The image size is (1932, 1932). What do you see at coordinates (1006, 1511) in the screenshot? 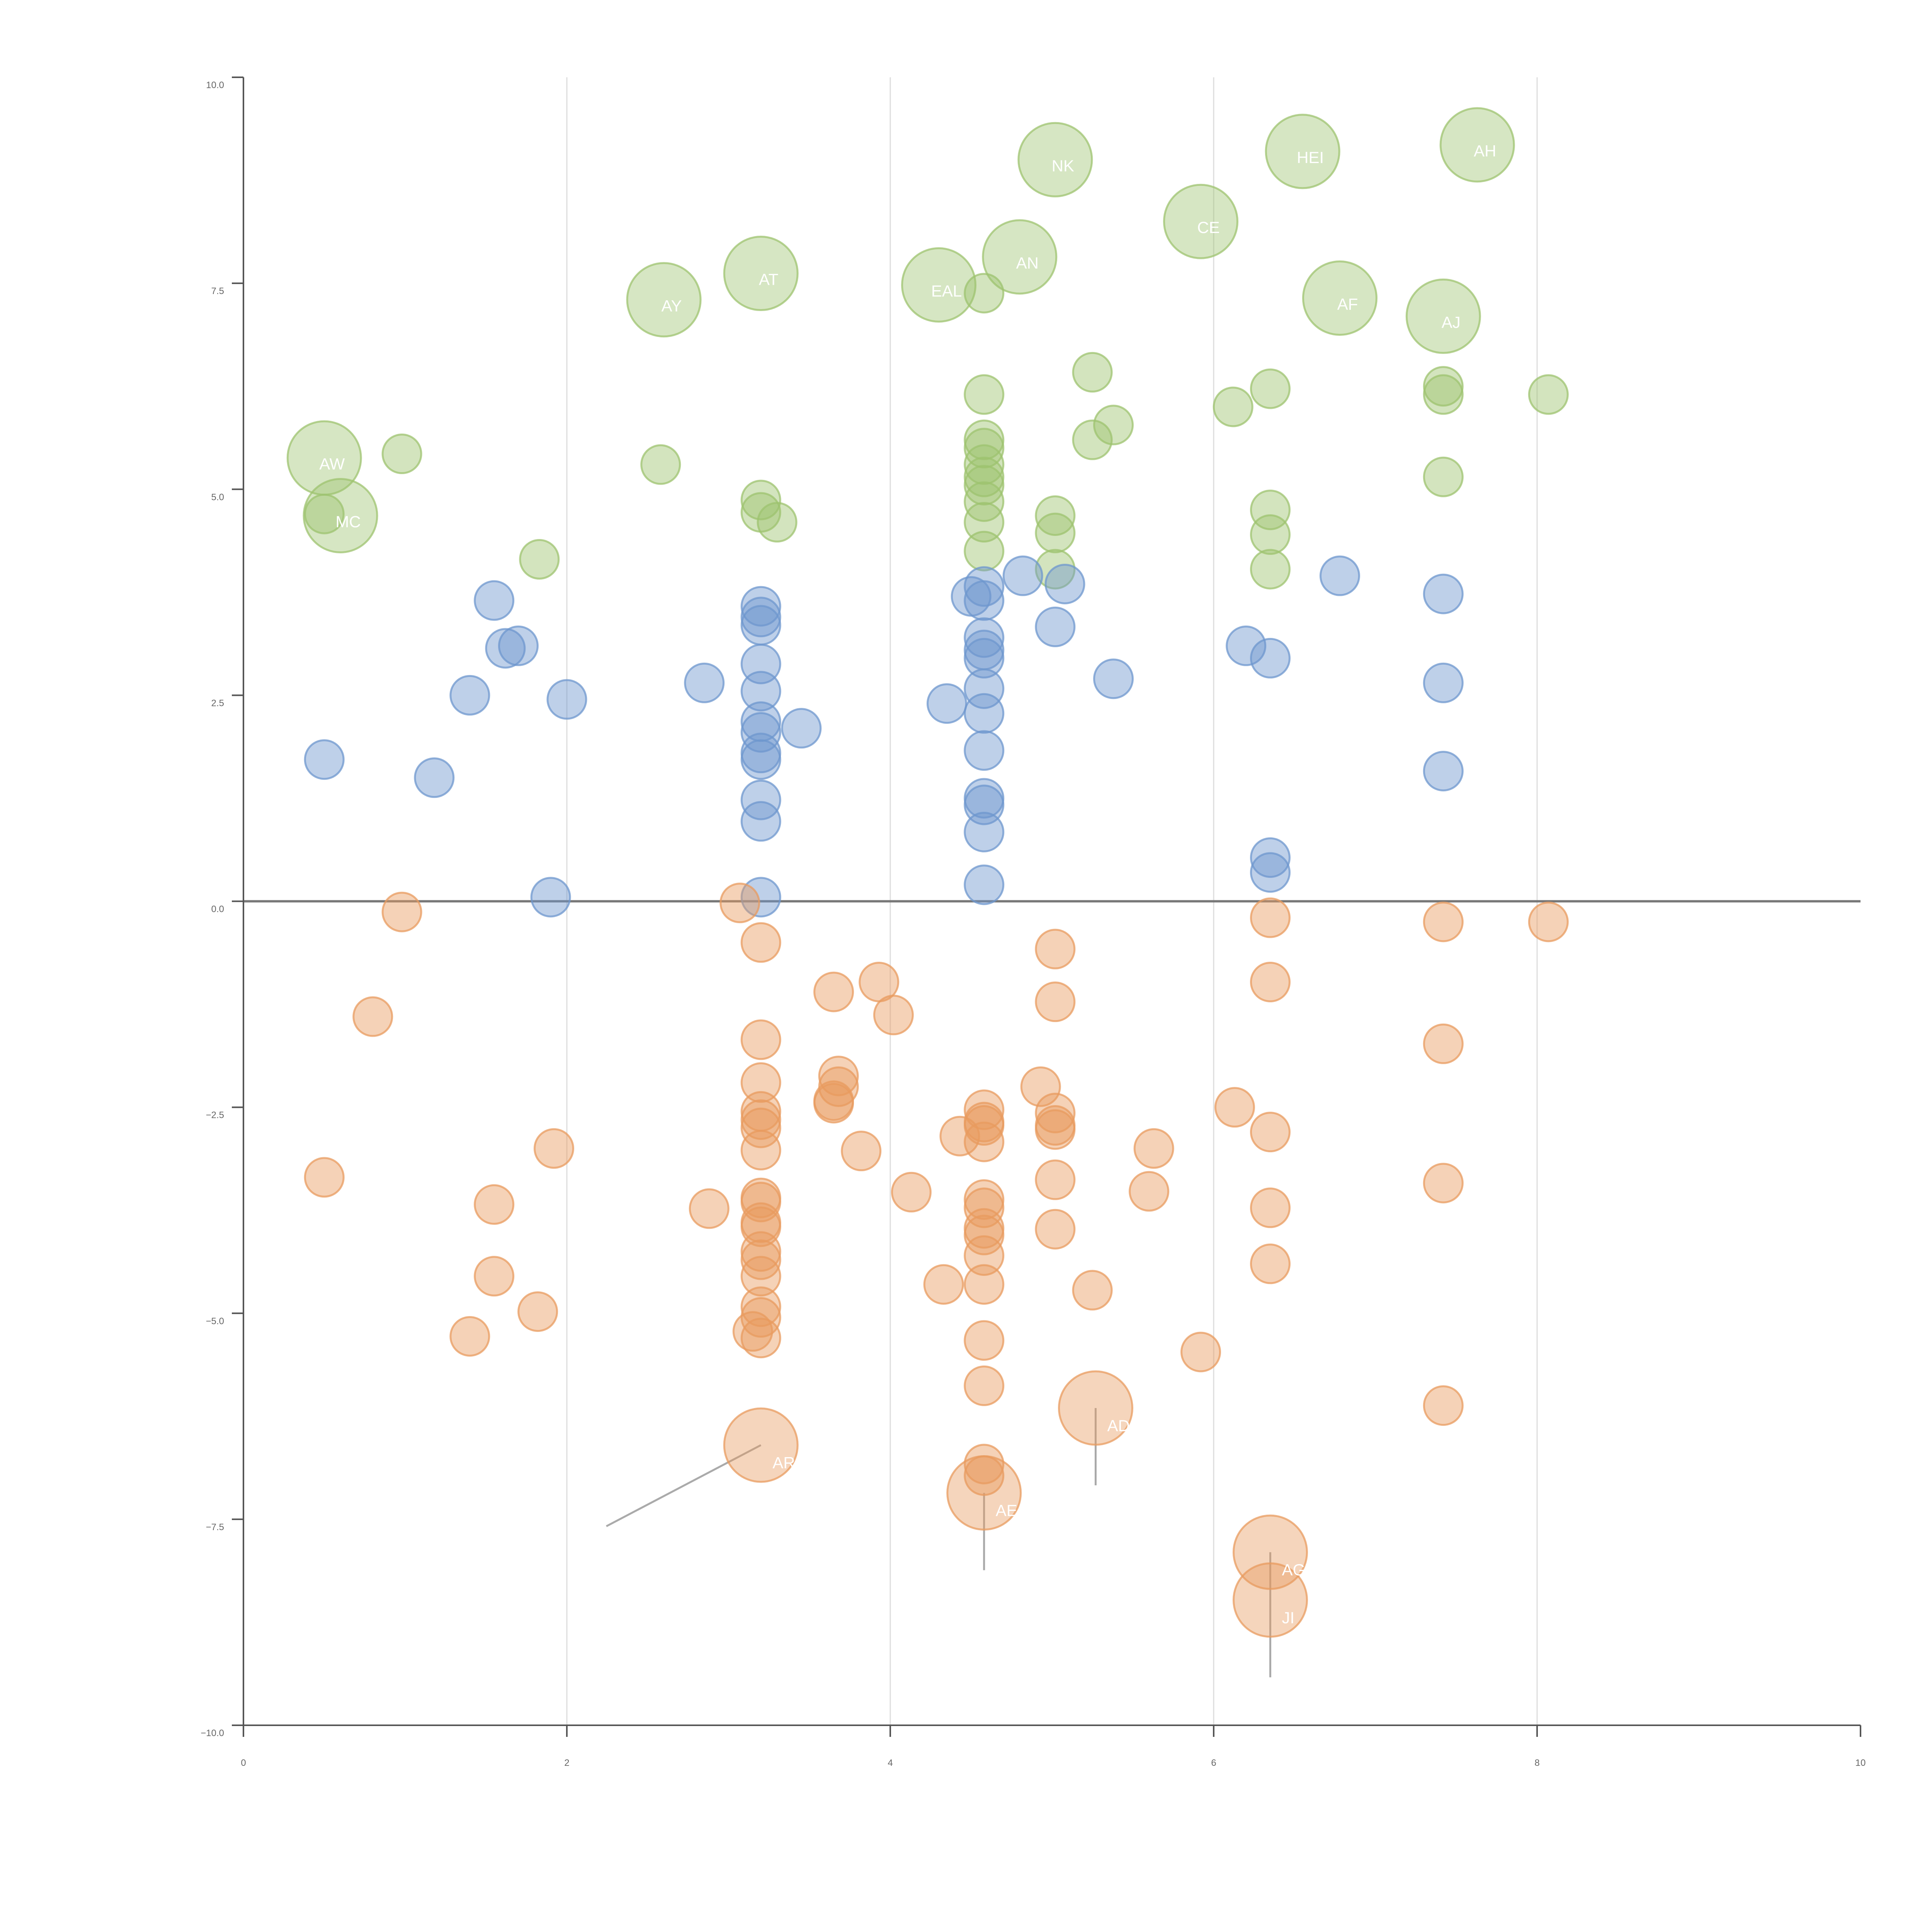
I see `point-label: AE` at bounding box center [1006, 1511].